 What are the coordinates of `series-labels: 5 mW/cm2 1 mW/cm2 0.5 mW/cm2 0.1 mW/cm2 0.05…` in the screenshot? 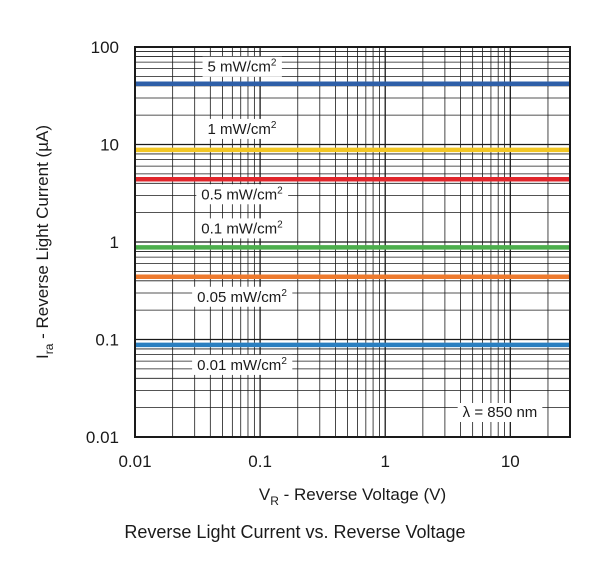 It's located at (242, 215).